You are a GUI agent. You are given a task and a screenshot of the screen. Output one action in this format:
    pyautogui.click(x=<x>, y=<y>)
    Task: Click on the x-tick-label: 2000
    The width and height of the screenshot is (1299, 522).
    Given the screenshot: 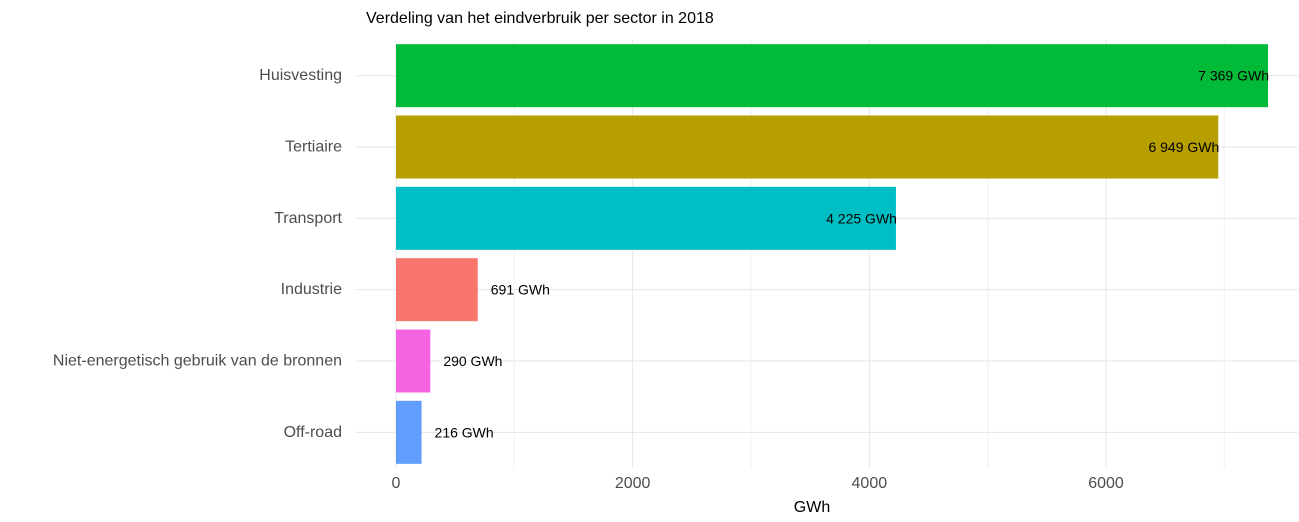 What is the action you would take?
    pyautogui.click(x=633, y=483)
    